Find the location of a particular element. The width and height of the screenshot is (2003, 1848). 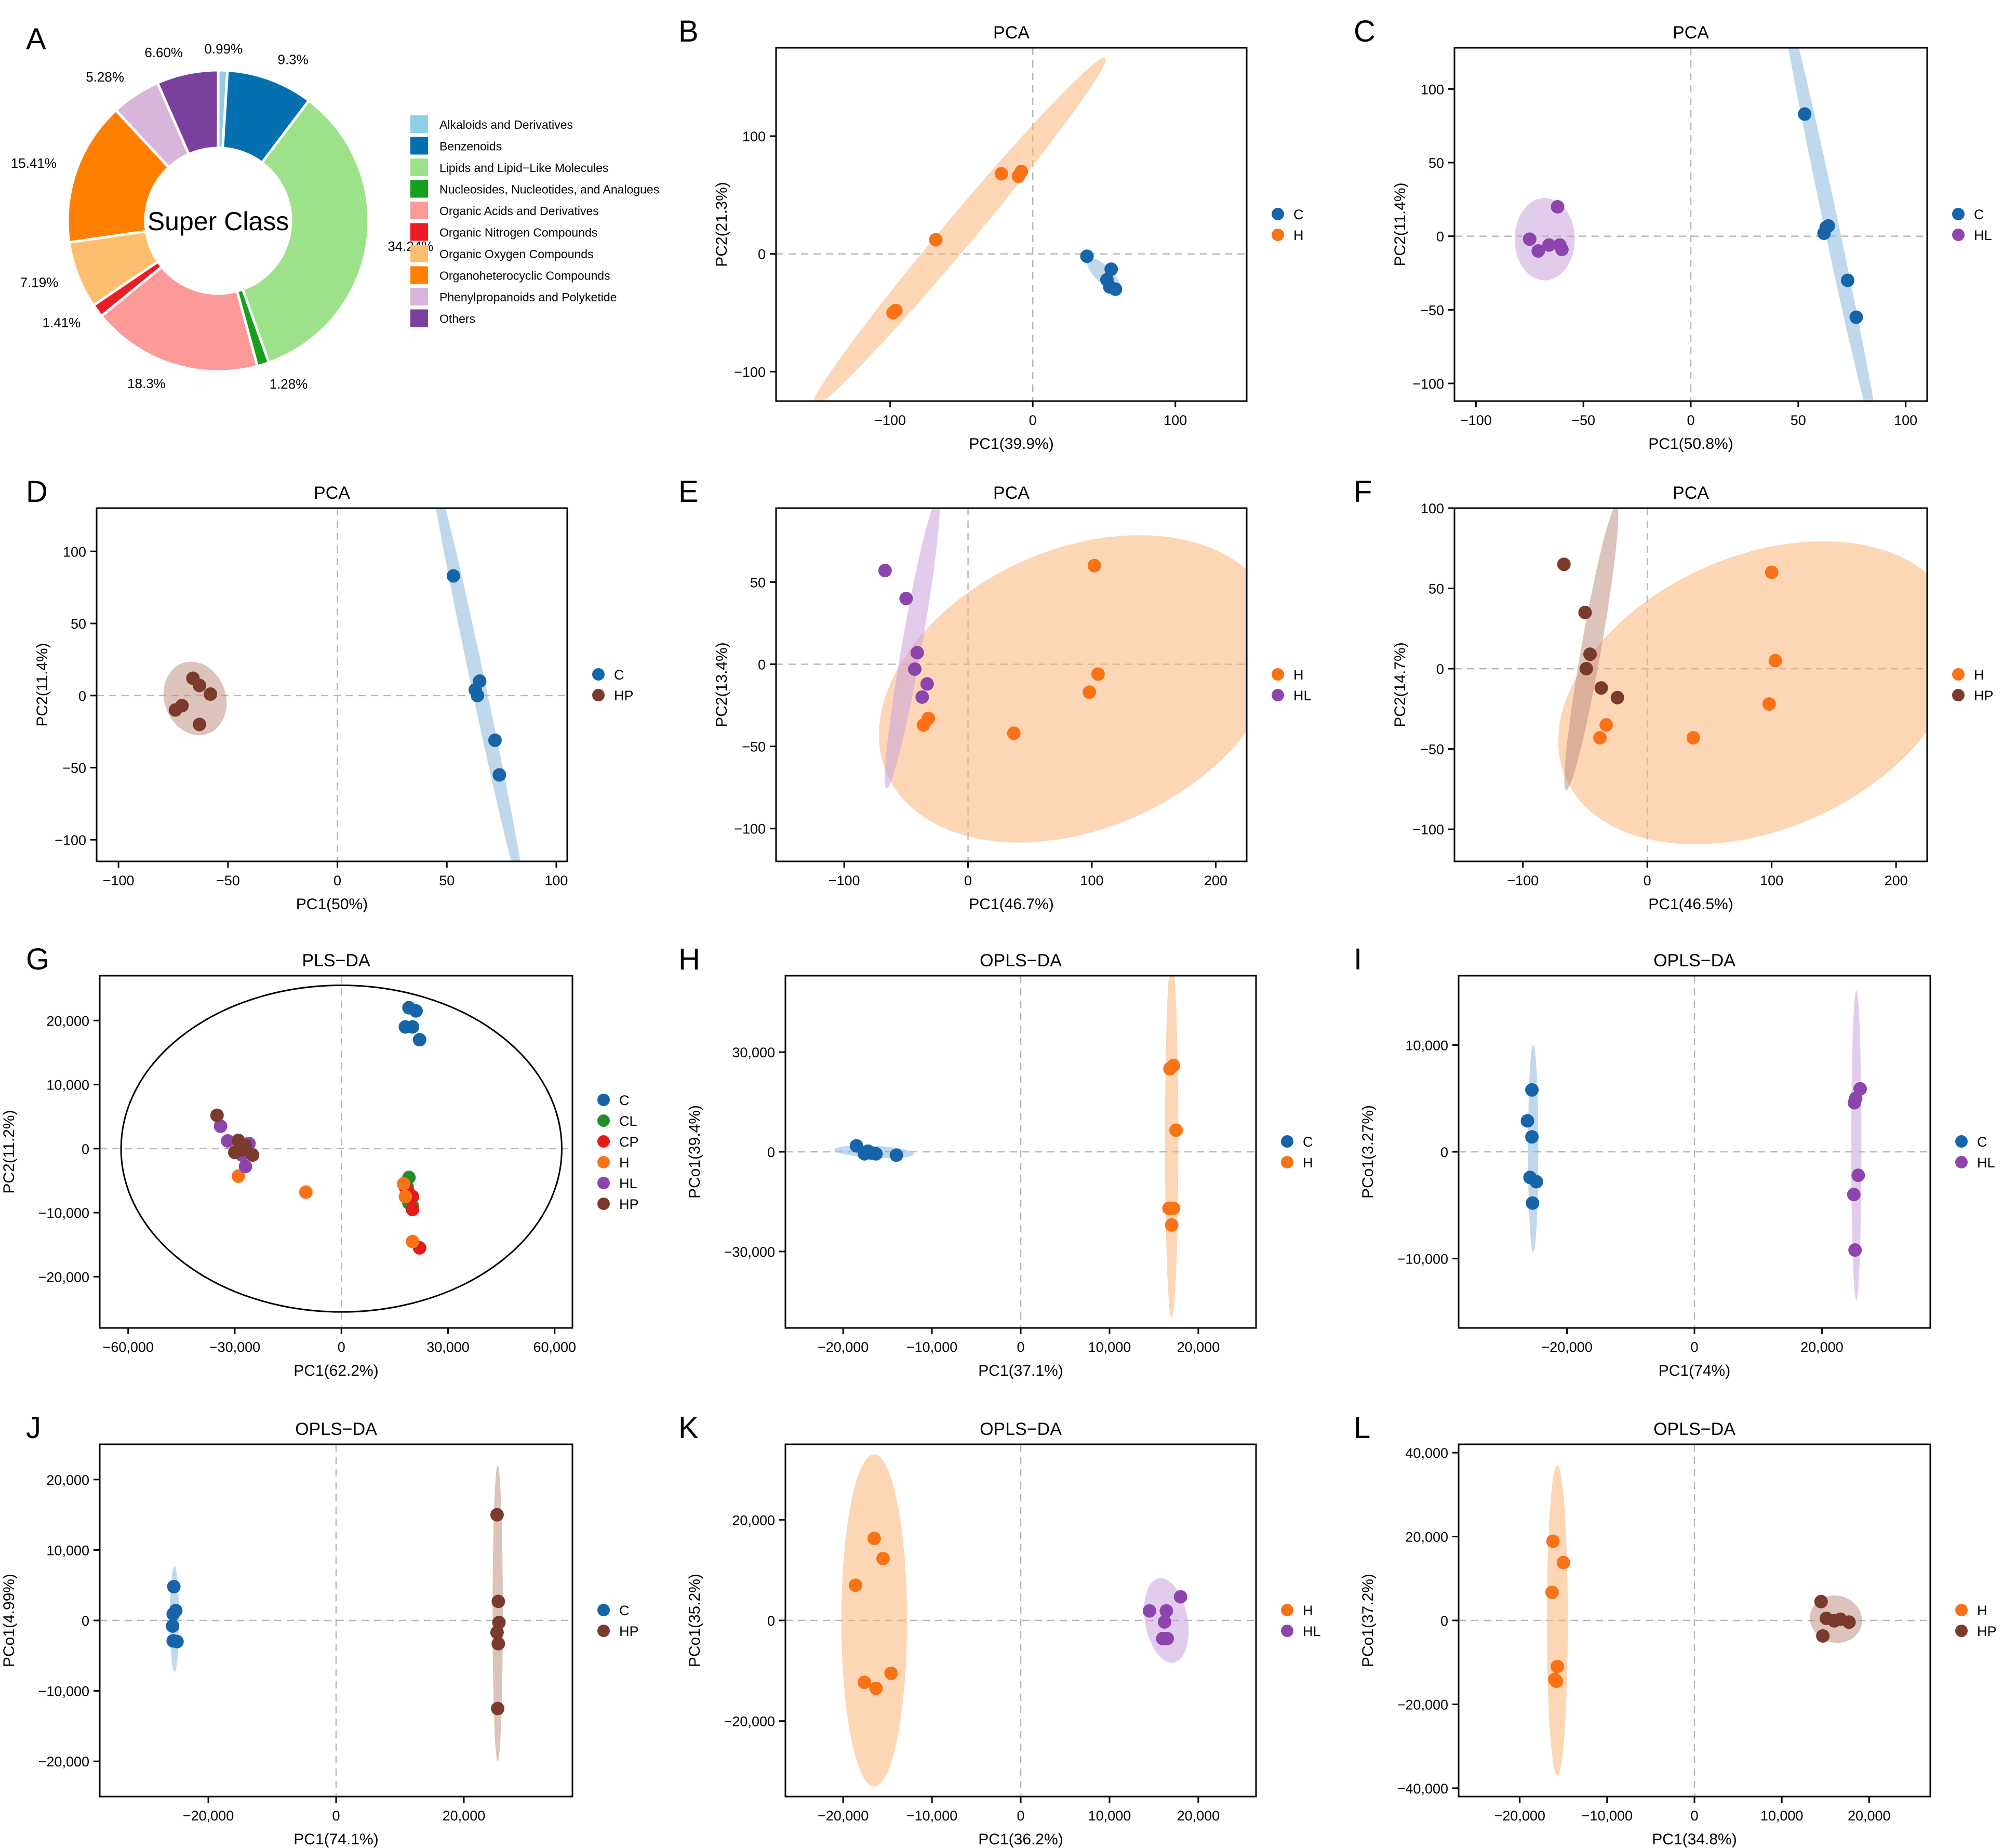

legend-label: C is located at coordinates (1979, 214).